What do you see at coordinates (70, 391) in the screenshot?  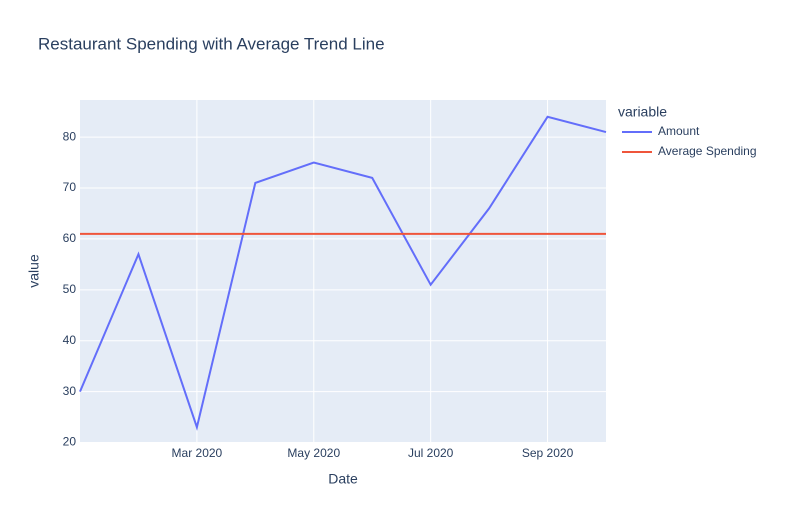 I see `y-tick-label: 30` at bounding box center [70, 391].